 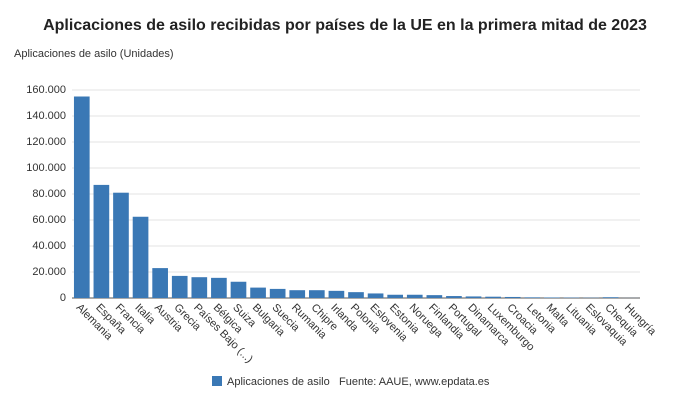 I want to click on y-tick-label: 20.000, so click(x=49, y=272).